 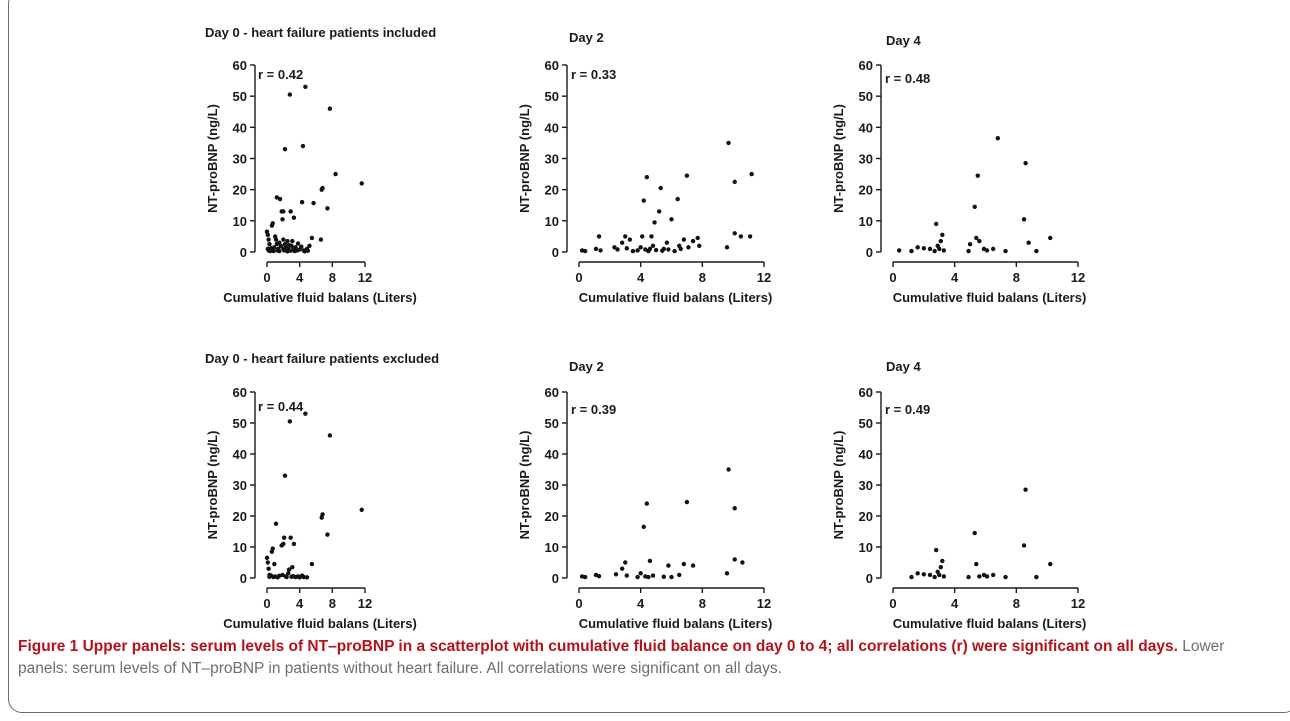 What do you see at coordinates (907, 78) in the screenshot?
I see `correlation-label: r = 0.48` at bounding box center [907, 78].